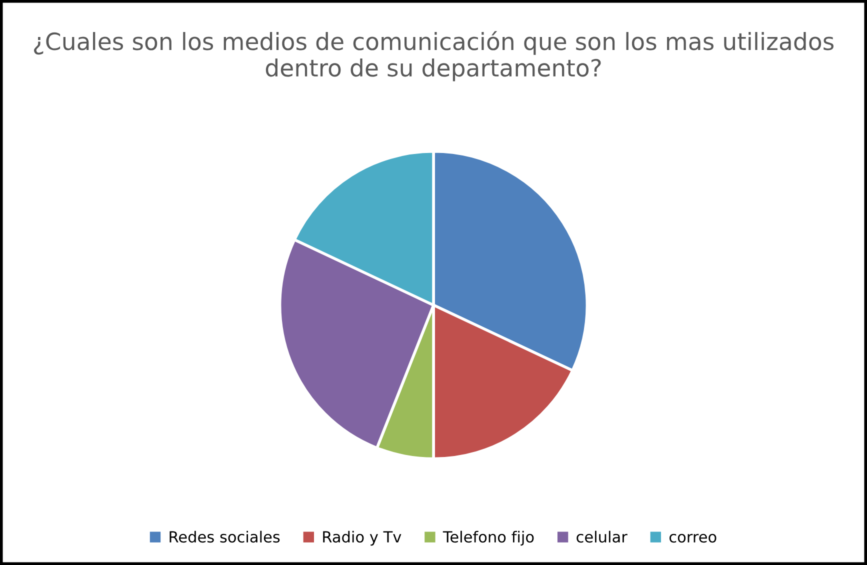  What do you see at coordinates (362, 538) in the screenshot?
I see `legend-label: Radio y Tv` at bounding box center [362, 538].